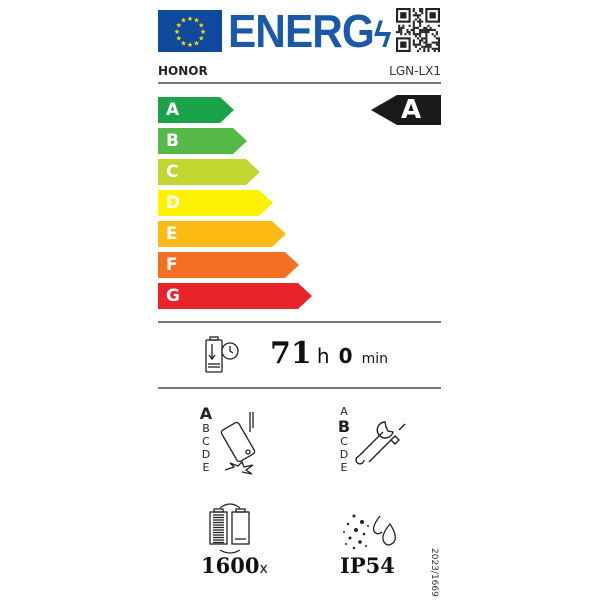  I want to click on repair-tools-icon, so click(380, 443).